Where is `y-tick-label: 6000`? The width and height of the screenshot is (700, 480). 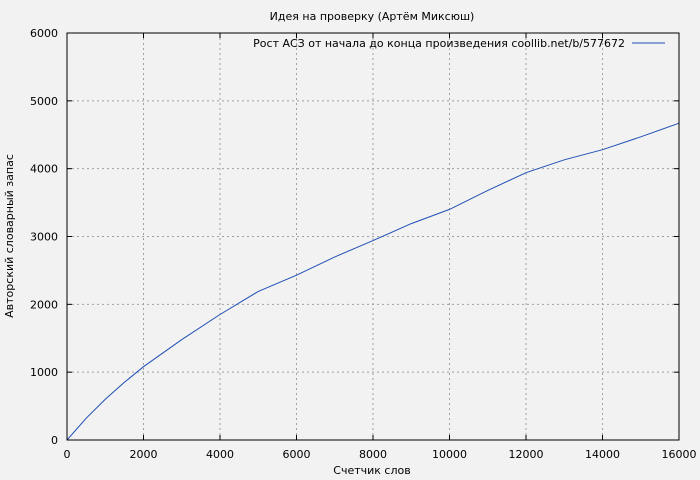
y-tick-label: 6000 is located at coordinates (44, 33).